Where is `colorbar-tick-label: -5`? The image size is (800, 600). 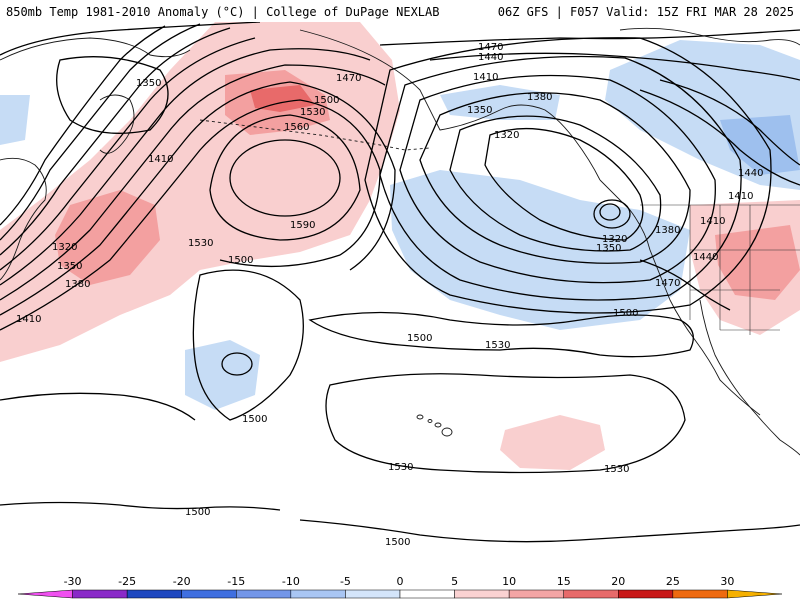 colorbar-tick-label: -5 is located at coordinates (345, 581).